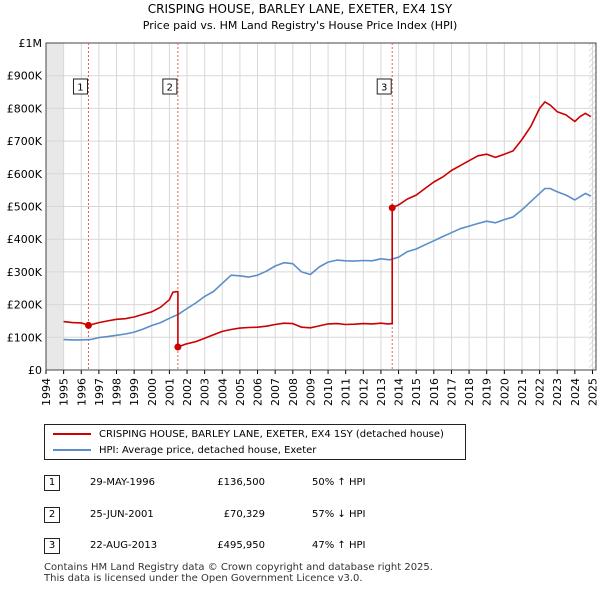 The height and width of the screenshot is (590, 600). Describe the element at coordinates (25, 305) in the screenshot. I see `y-tick-label: £200K` at that location.